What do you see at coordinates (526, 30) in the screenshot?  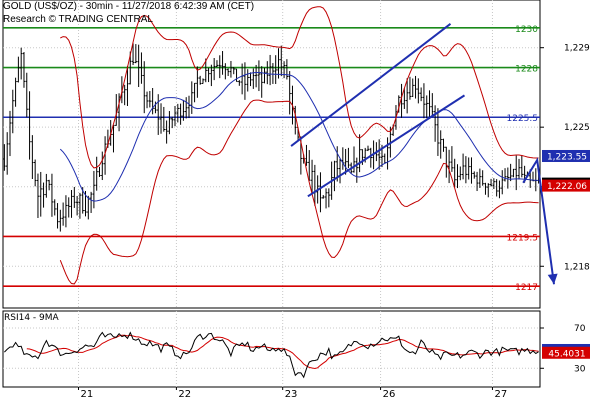 I see `level-label-1230: 1230` at bounding box center [526, 30].